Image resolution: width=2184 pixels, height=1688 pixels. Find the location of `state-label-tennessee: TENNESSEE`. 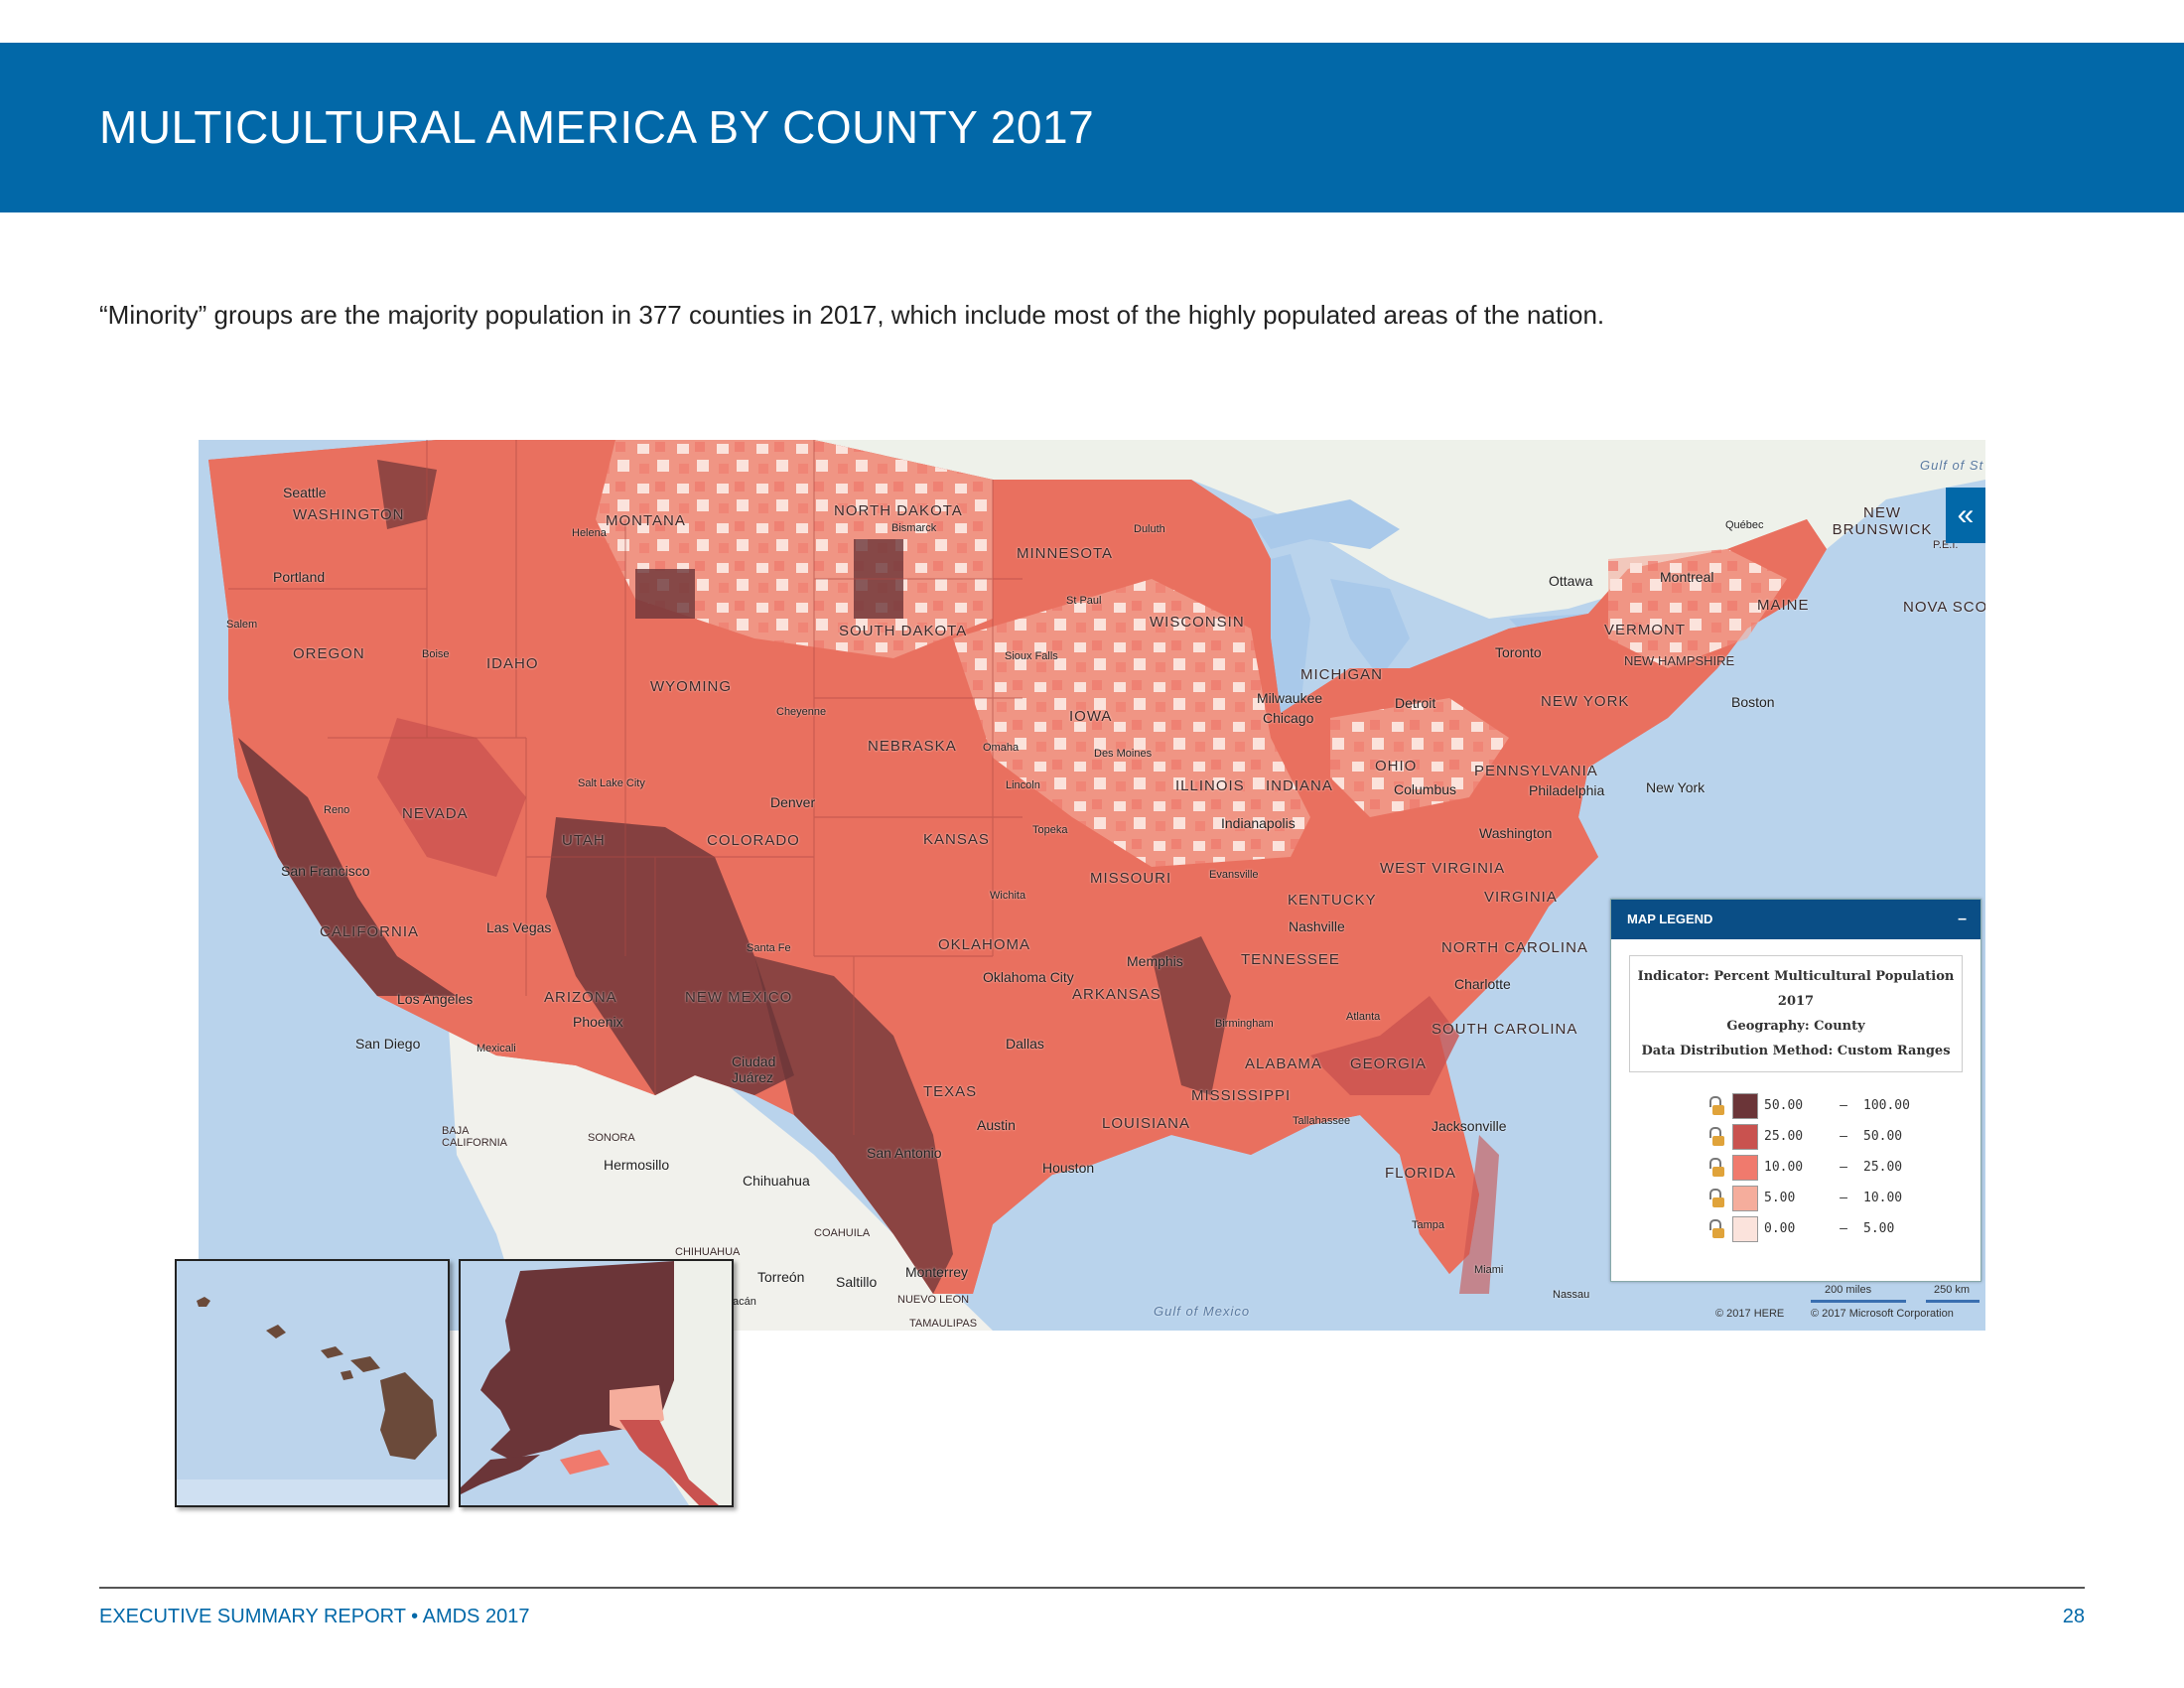

state-label-tennessee: TENNESSEE is located at coordinates (1290, 959).